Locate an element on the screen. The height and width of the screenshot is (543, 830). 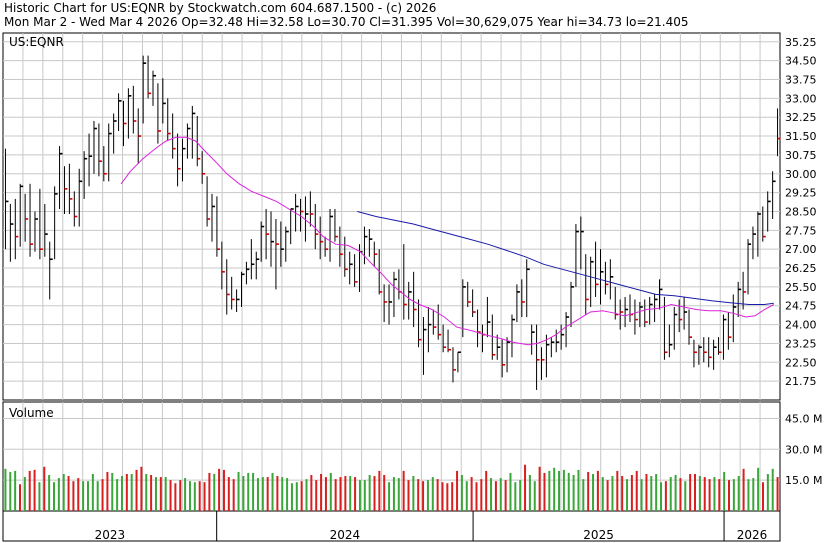
price-tick-label: 27.75 is located at coordinates (801, 230).